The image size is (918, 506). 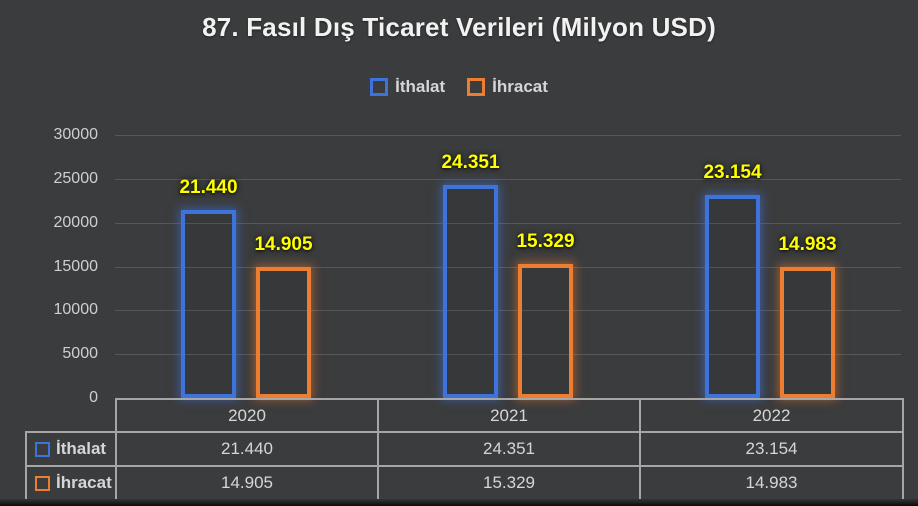 What do you see at coordinates (84, 482) in the screenshot?
I see `table-rowkey-ihracat-label: İhracat` at bounding box center [84, 482].